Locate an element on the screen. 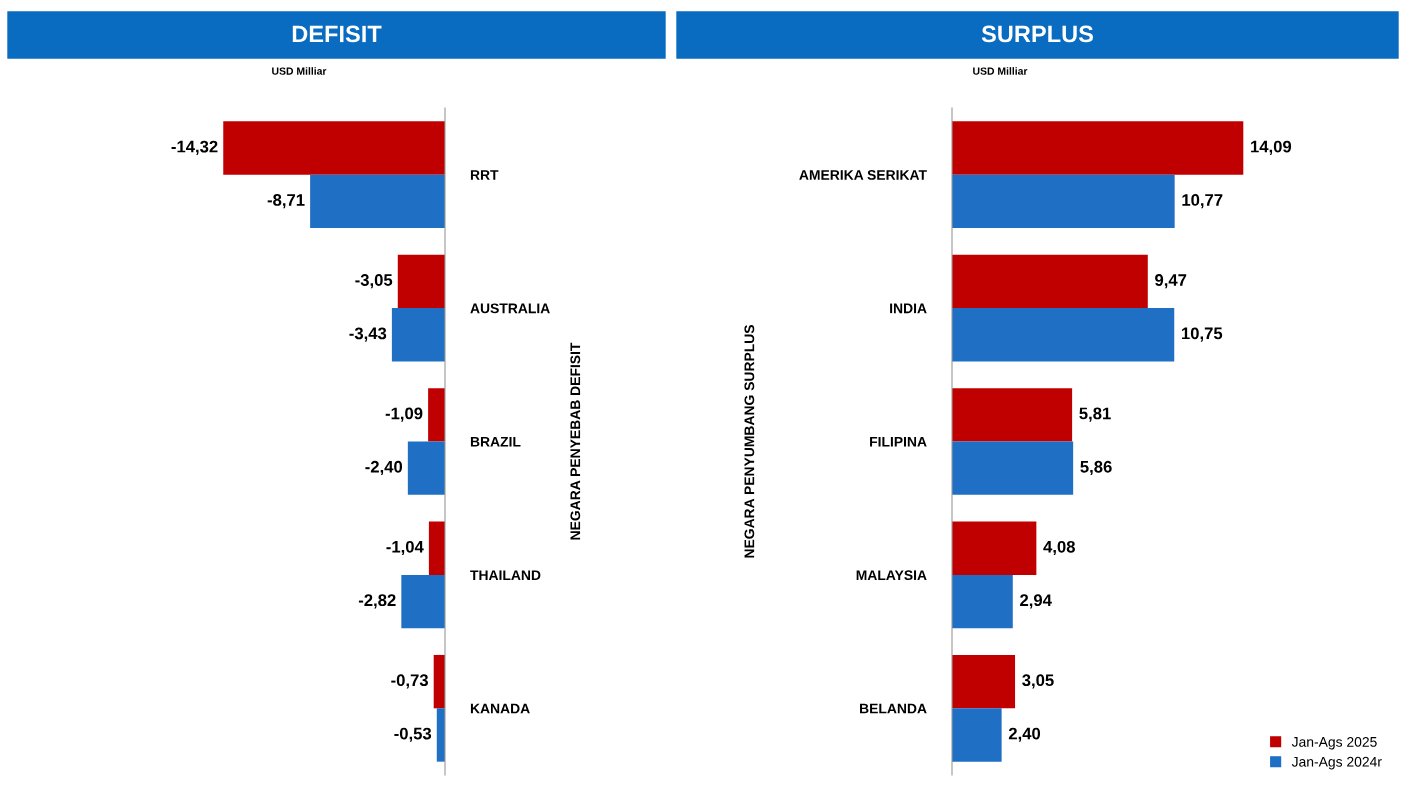 The width and height of the screenshot is (1407, 785). data-label: -0,53 is located at coordinates (413, 734).